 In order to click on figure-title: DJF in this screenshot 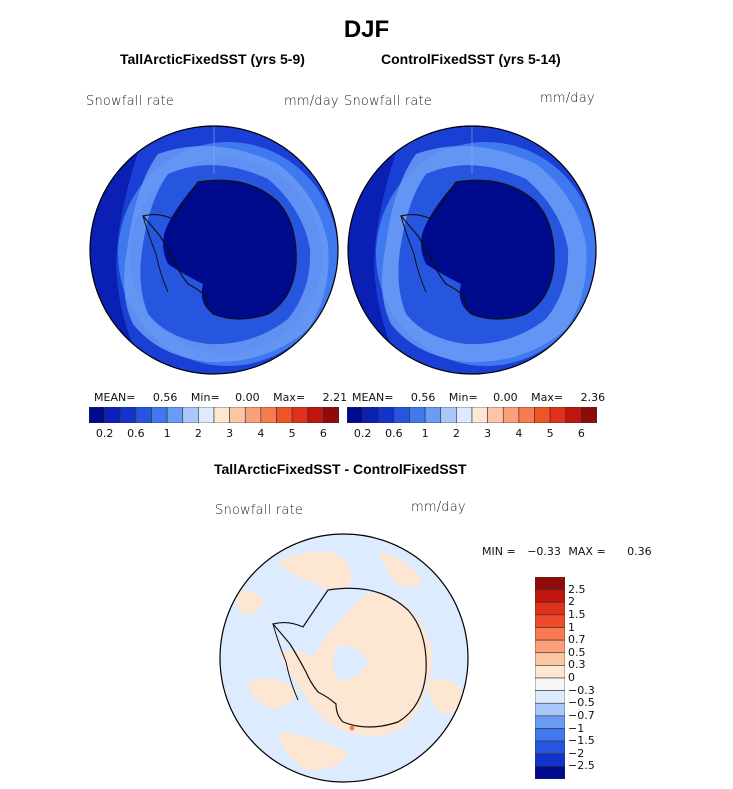, I will do `click(366, 29)`.